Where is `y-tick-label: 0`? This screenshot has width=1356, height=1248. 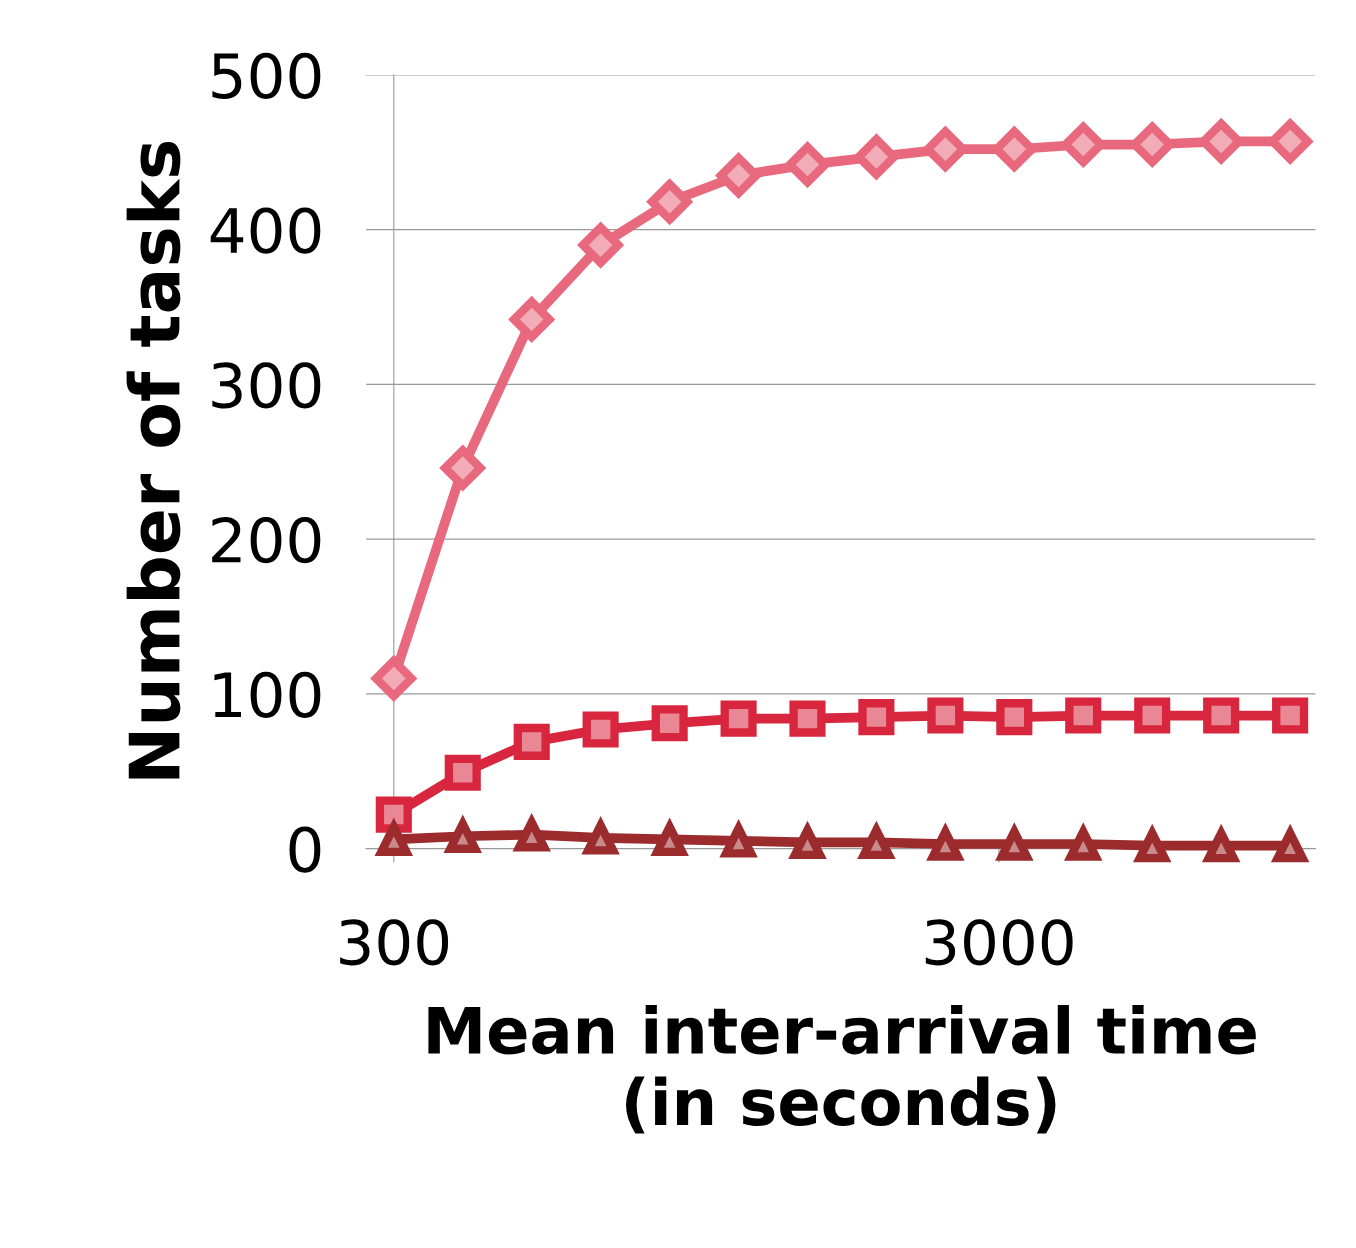 y-tick-label: 0 is located at coordinates (305, 849).